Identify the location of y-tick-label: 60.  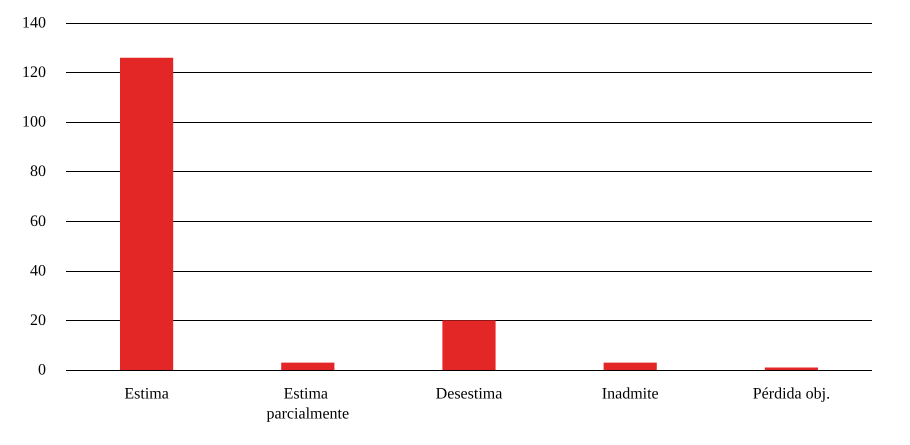
(38, 221).